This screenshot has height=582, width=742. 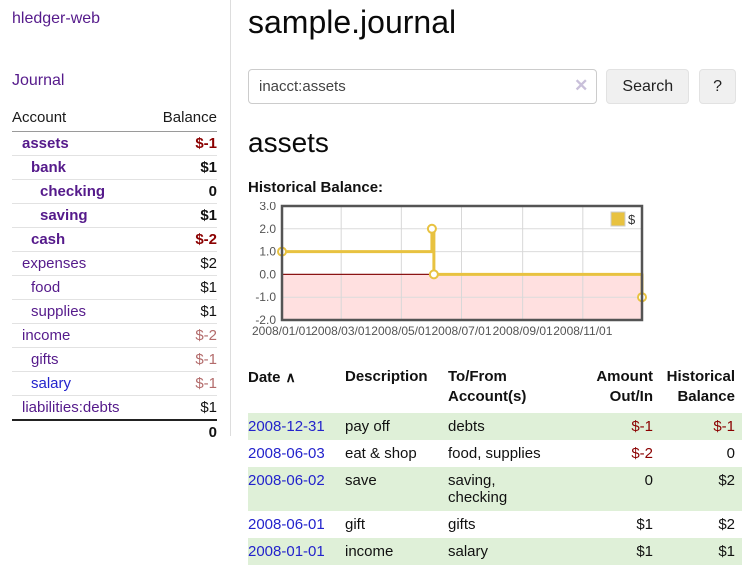 I want to click on account-row: income $-2, so click(x=114, y=335).